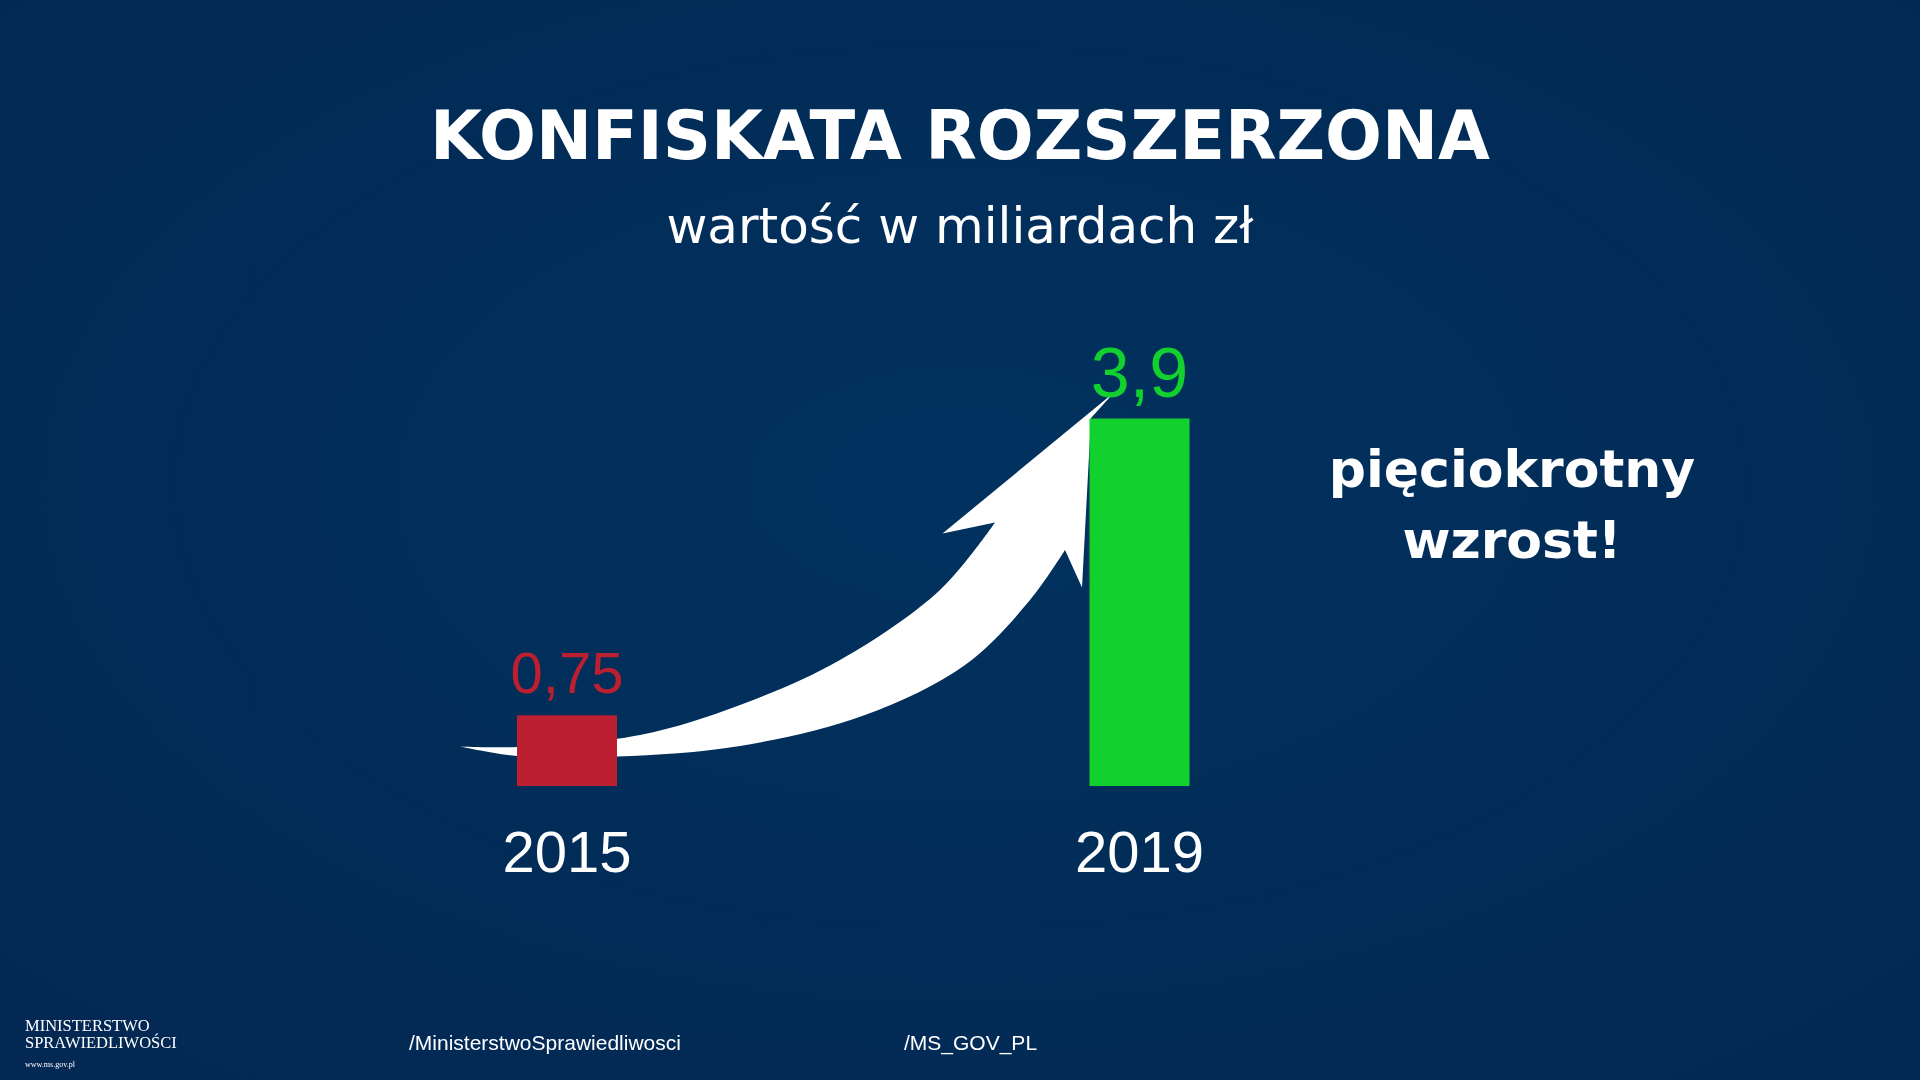 The width and height of the screenshot is (1920, 1080). What do you see at coordinates (1512, 504) in the screenshot?
I see `annotation: pięciokrotny wzrost!` at bounding box center [1512, 504].